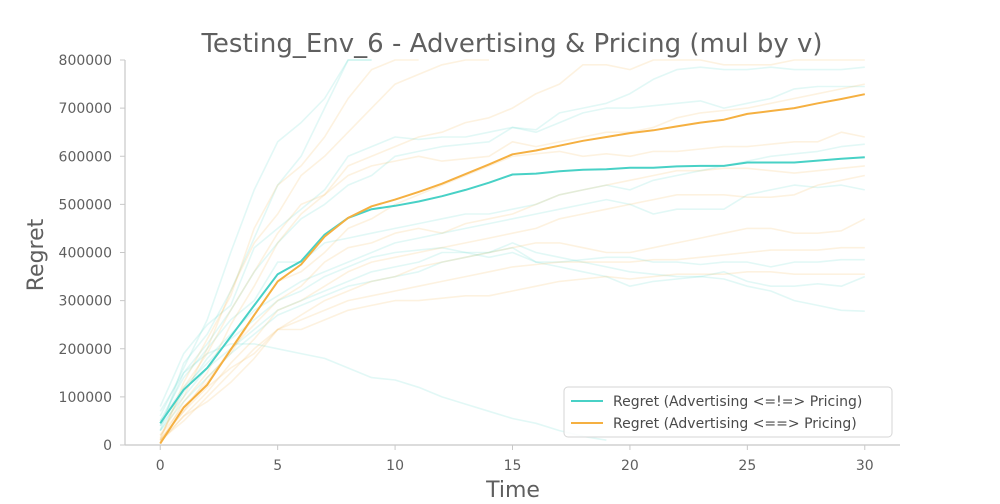 This screenshot has width=1000, height=504. Describe the element at coordinates (36, 254) in the screenshot. I see `y-axis-label: Regret` at that location.